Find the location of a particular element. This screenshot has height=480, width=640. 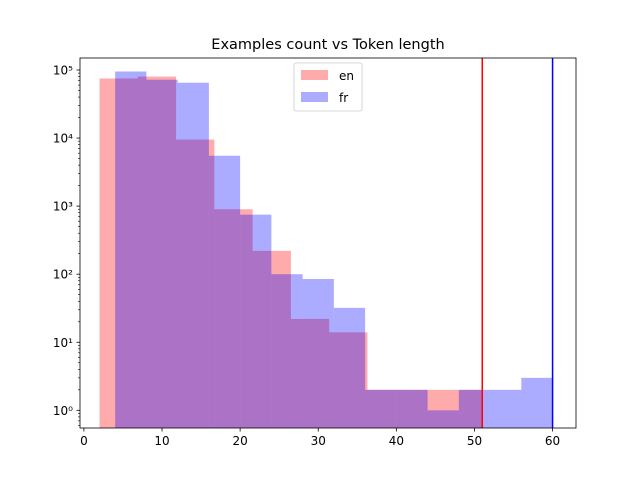

x-tick-label: 10 is located at coordinates (161, 441).